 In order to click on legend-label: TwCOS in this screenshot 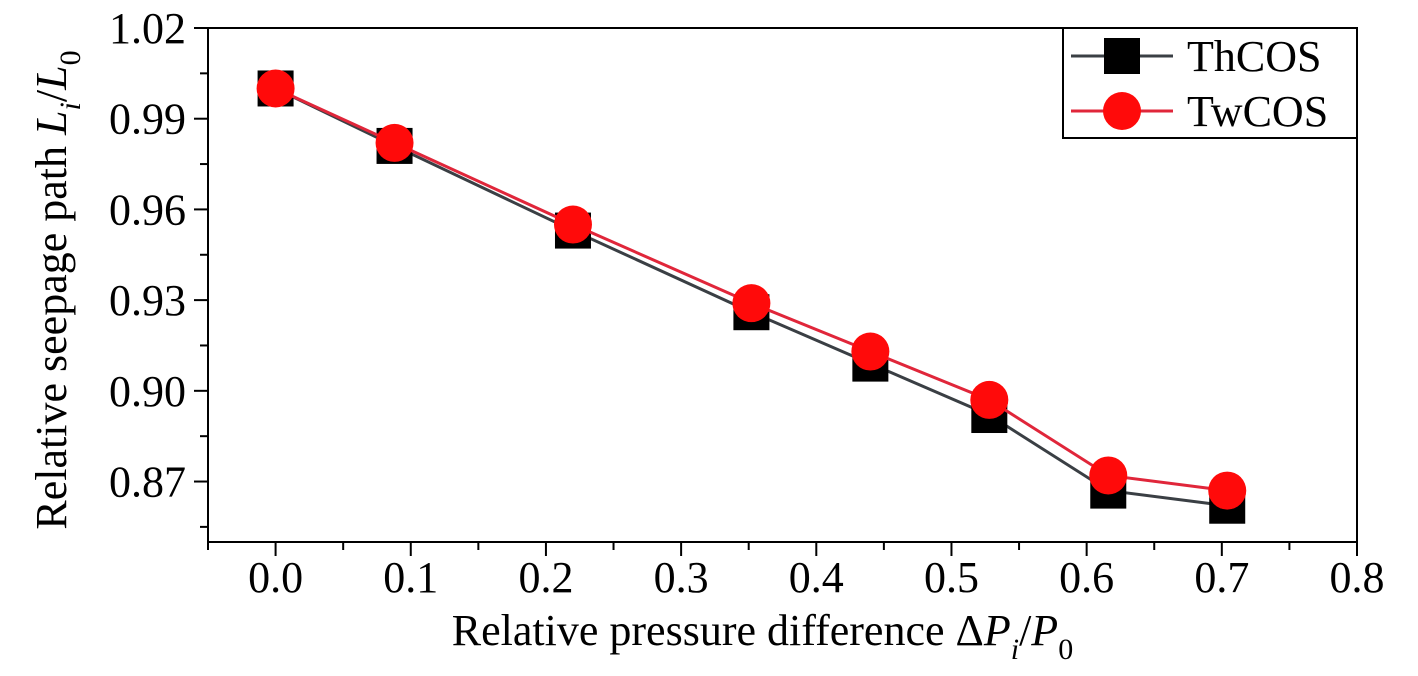, I will do `click(1257, 111)`.